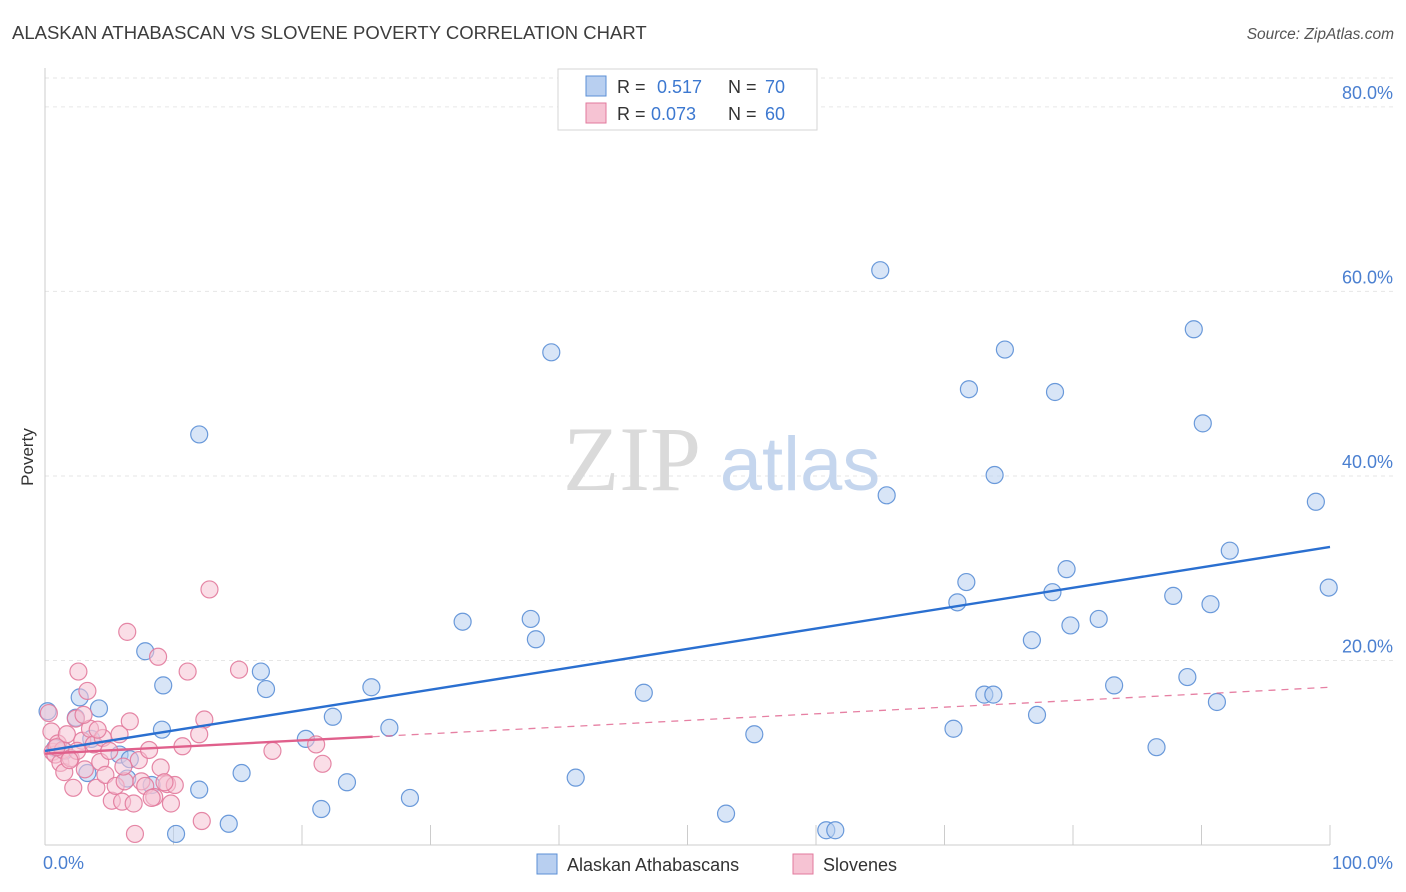  I want to click on bottom-legend-swatch-slovene, so click(803, 864).